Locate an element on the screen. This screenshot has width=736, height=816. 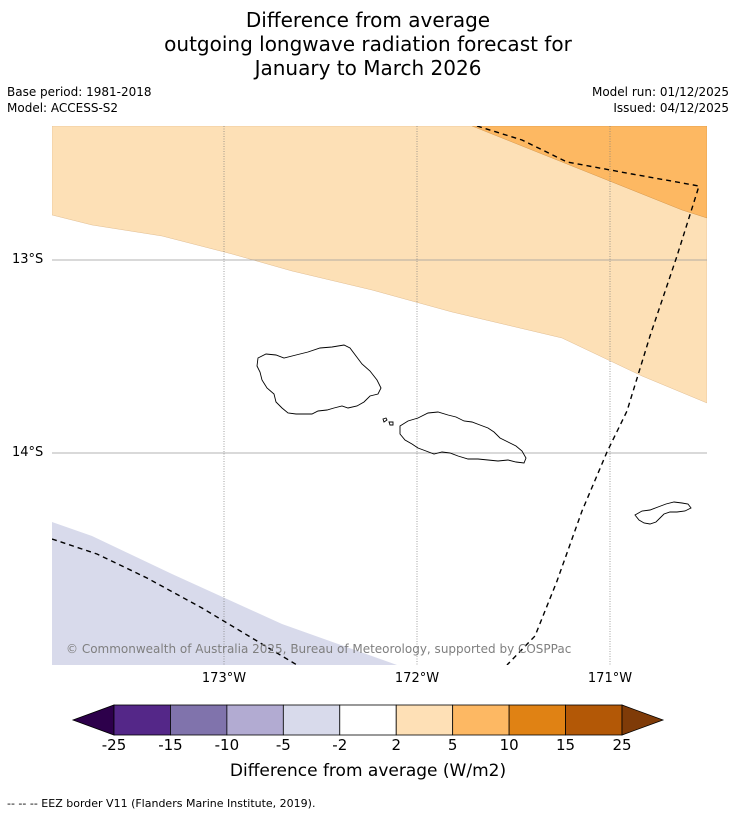
colorbar-tick-label: -2 is located at coordinates (340, 745).